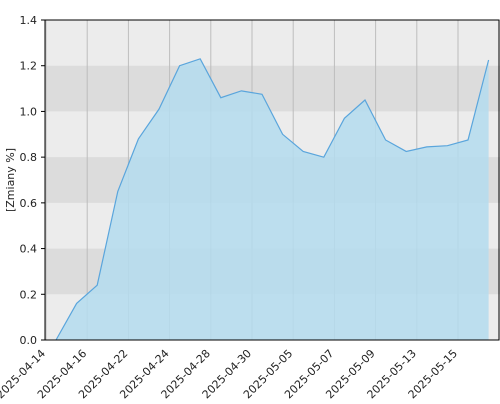 The height and width of the screenshot is (404, 500). Describe the element at coordinates (29, 157) in the screenshot. I see `y-tick-label: 0.8` at that location.